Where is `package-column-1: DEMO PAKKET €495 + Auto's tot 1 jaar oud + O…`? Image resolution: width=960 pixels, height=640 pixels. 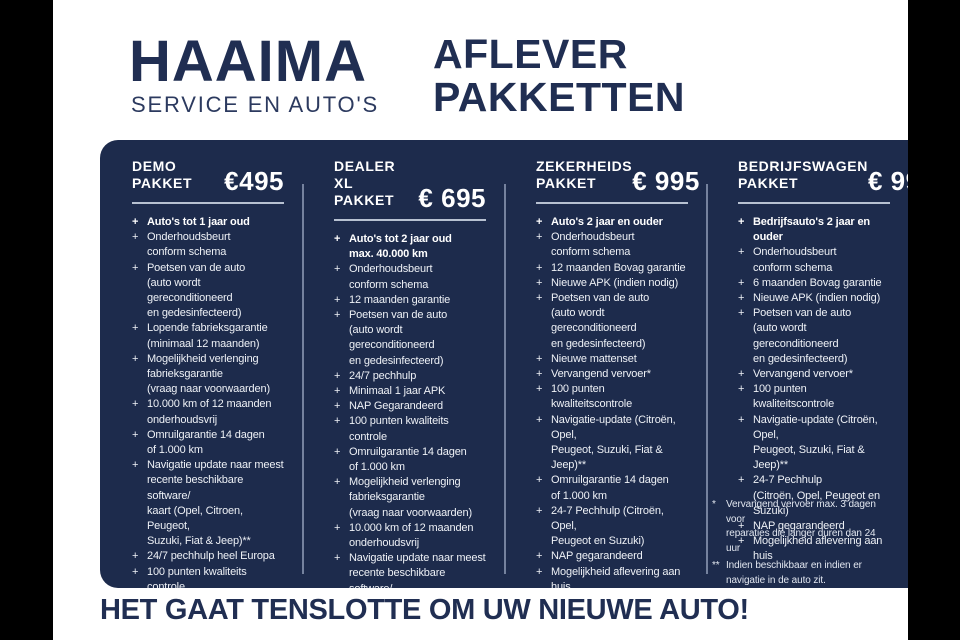 package-column-1: DEMO PAKKET €495 + Auto's tot 1 jaar oud + O… is located at coordinates (201, 373).